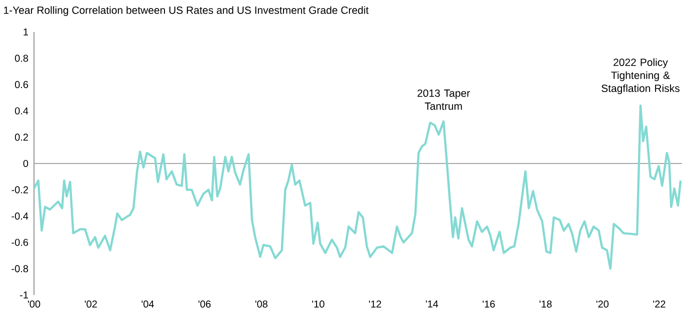  I want to click on x-tick-label: '20, so click(602, 304).